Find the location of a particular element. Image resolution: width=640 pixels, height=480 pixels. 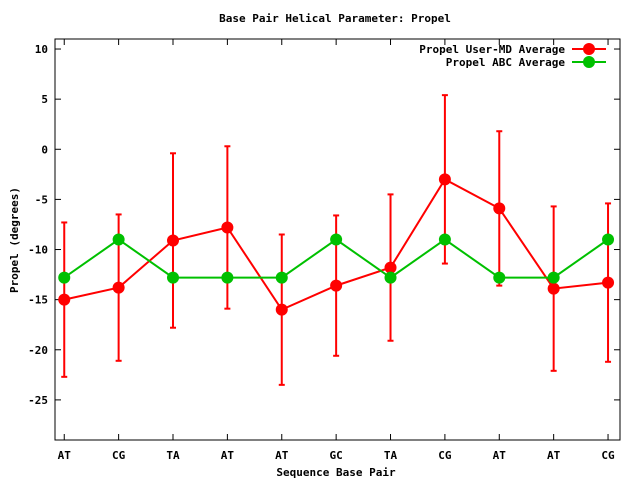

y-tick-label: -25 is located at coordinates (38, 400).